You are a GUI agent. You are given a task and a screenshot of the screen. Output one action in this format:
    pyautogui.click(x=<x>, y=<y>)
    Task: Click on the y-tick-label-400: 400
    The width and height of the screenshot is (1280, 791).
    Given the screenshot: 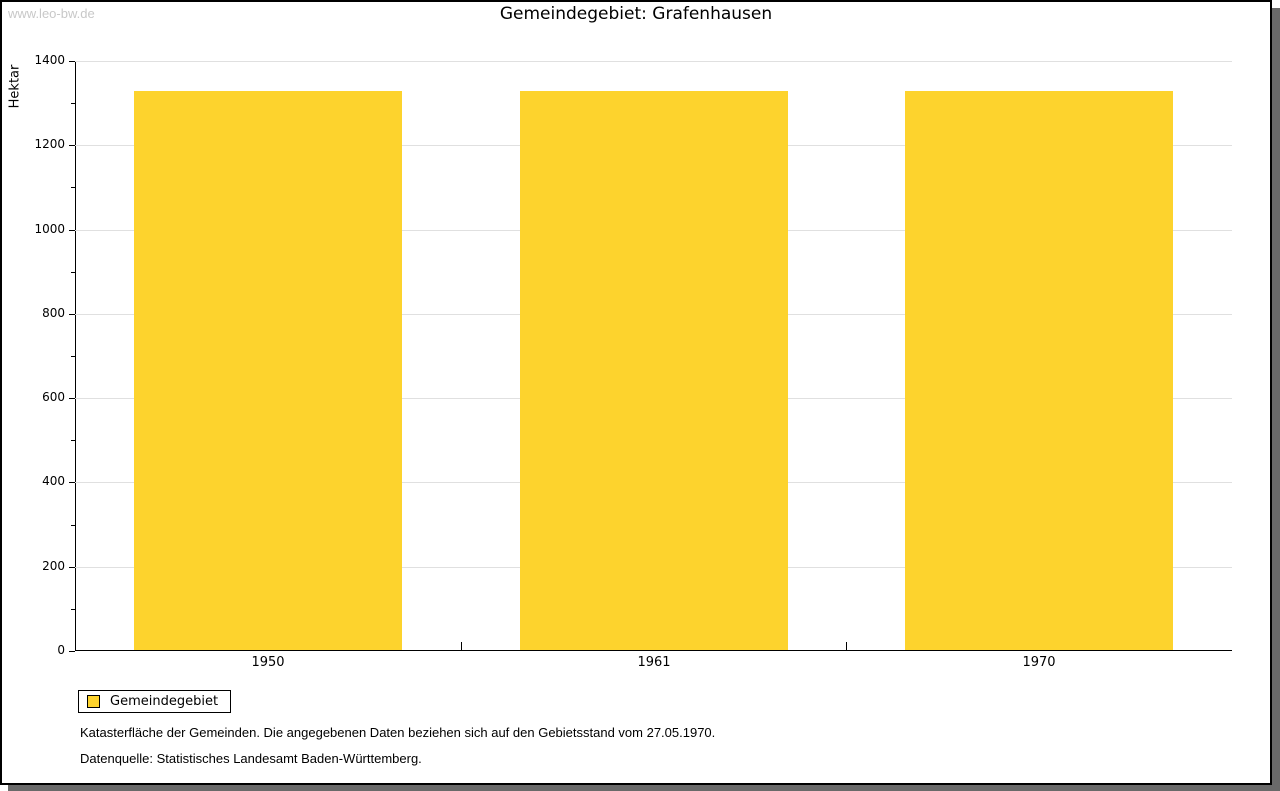 What is the action you would take?
    pyautogui.click(x=53, y=481)
    